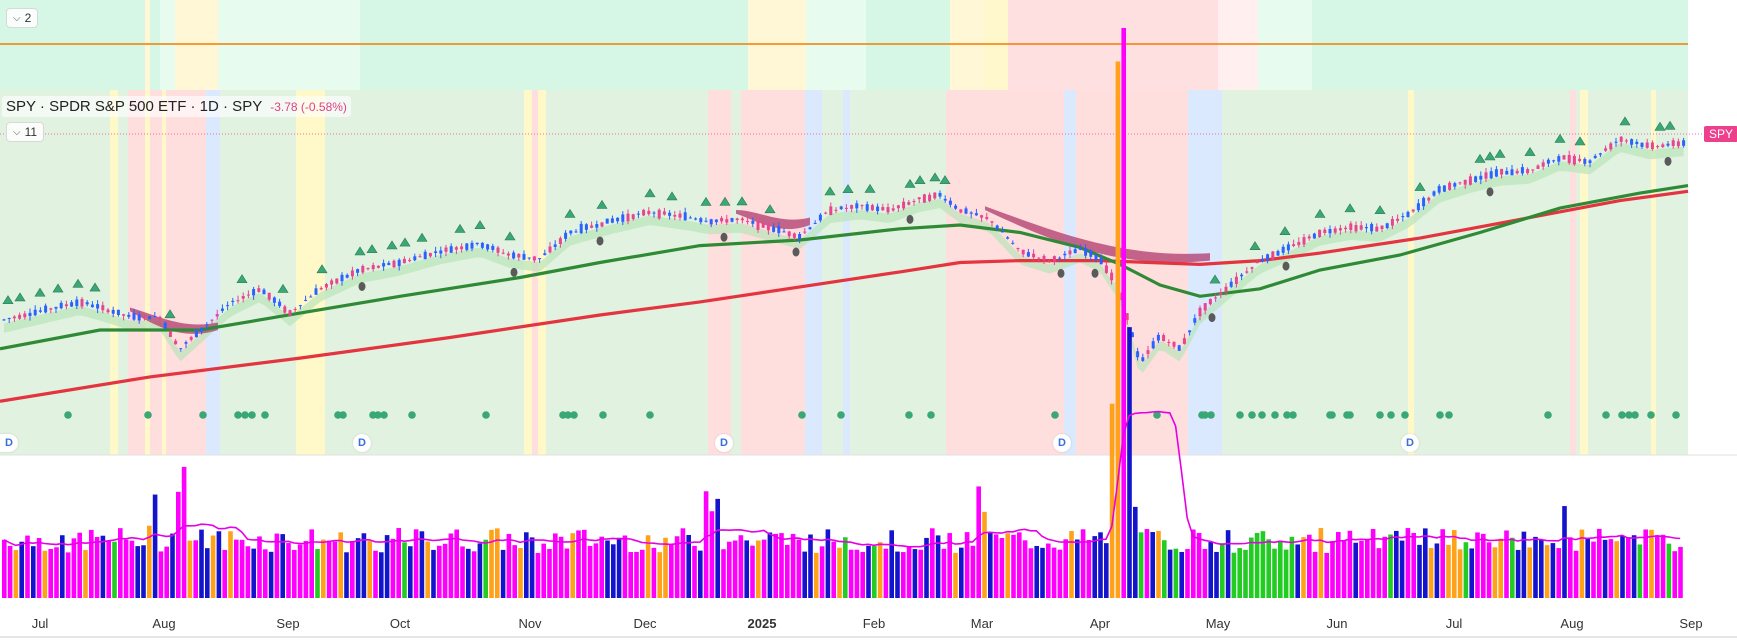 This screenshot has height=640, width=1737. Describe the element at coordinates (645, 623) in the screenshot. I see `time-axis-label: Dec` at that location.